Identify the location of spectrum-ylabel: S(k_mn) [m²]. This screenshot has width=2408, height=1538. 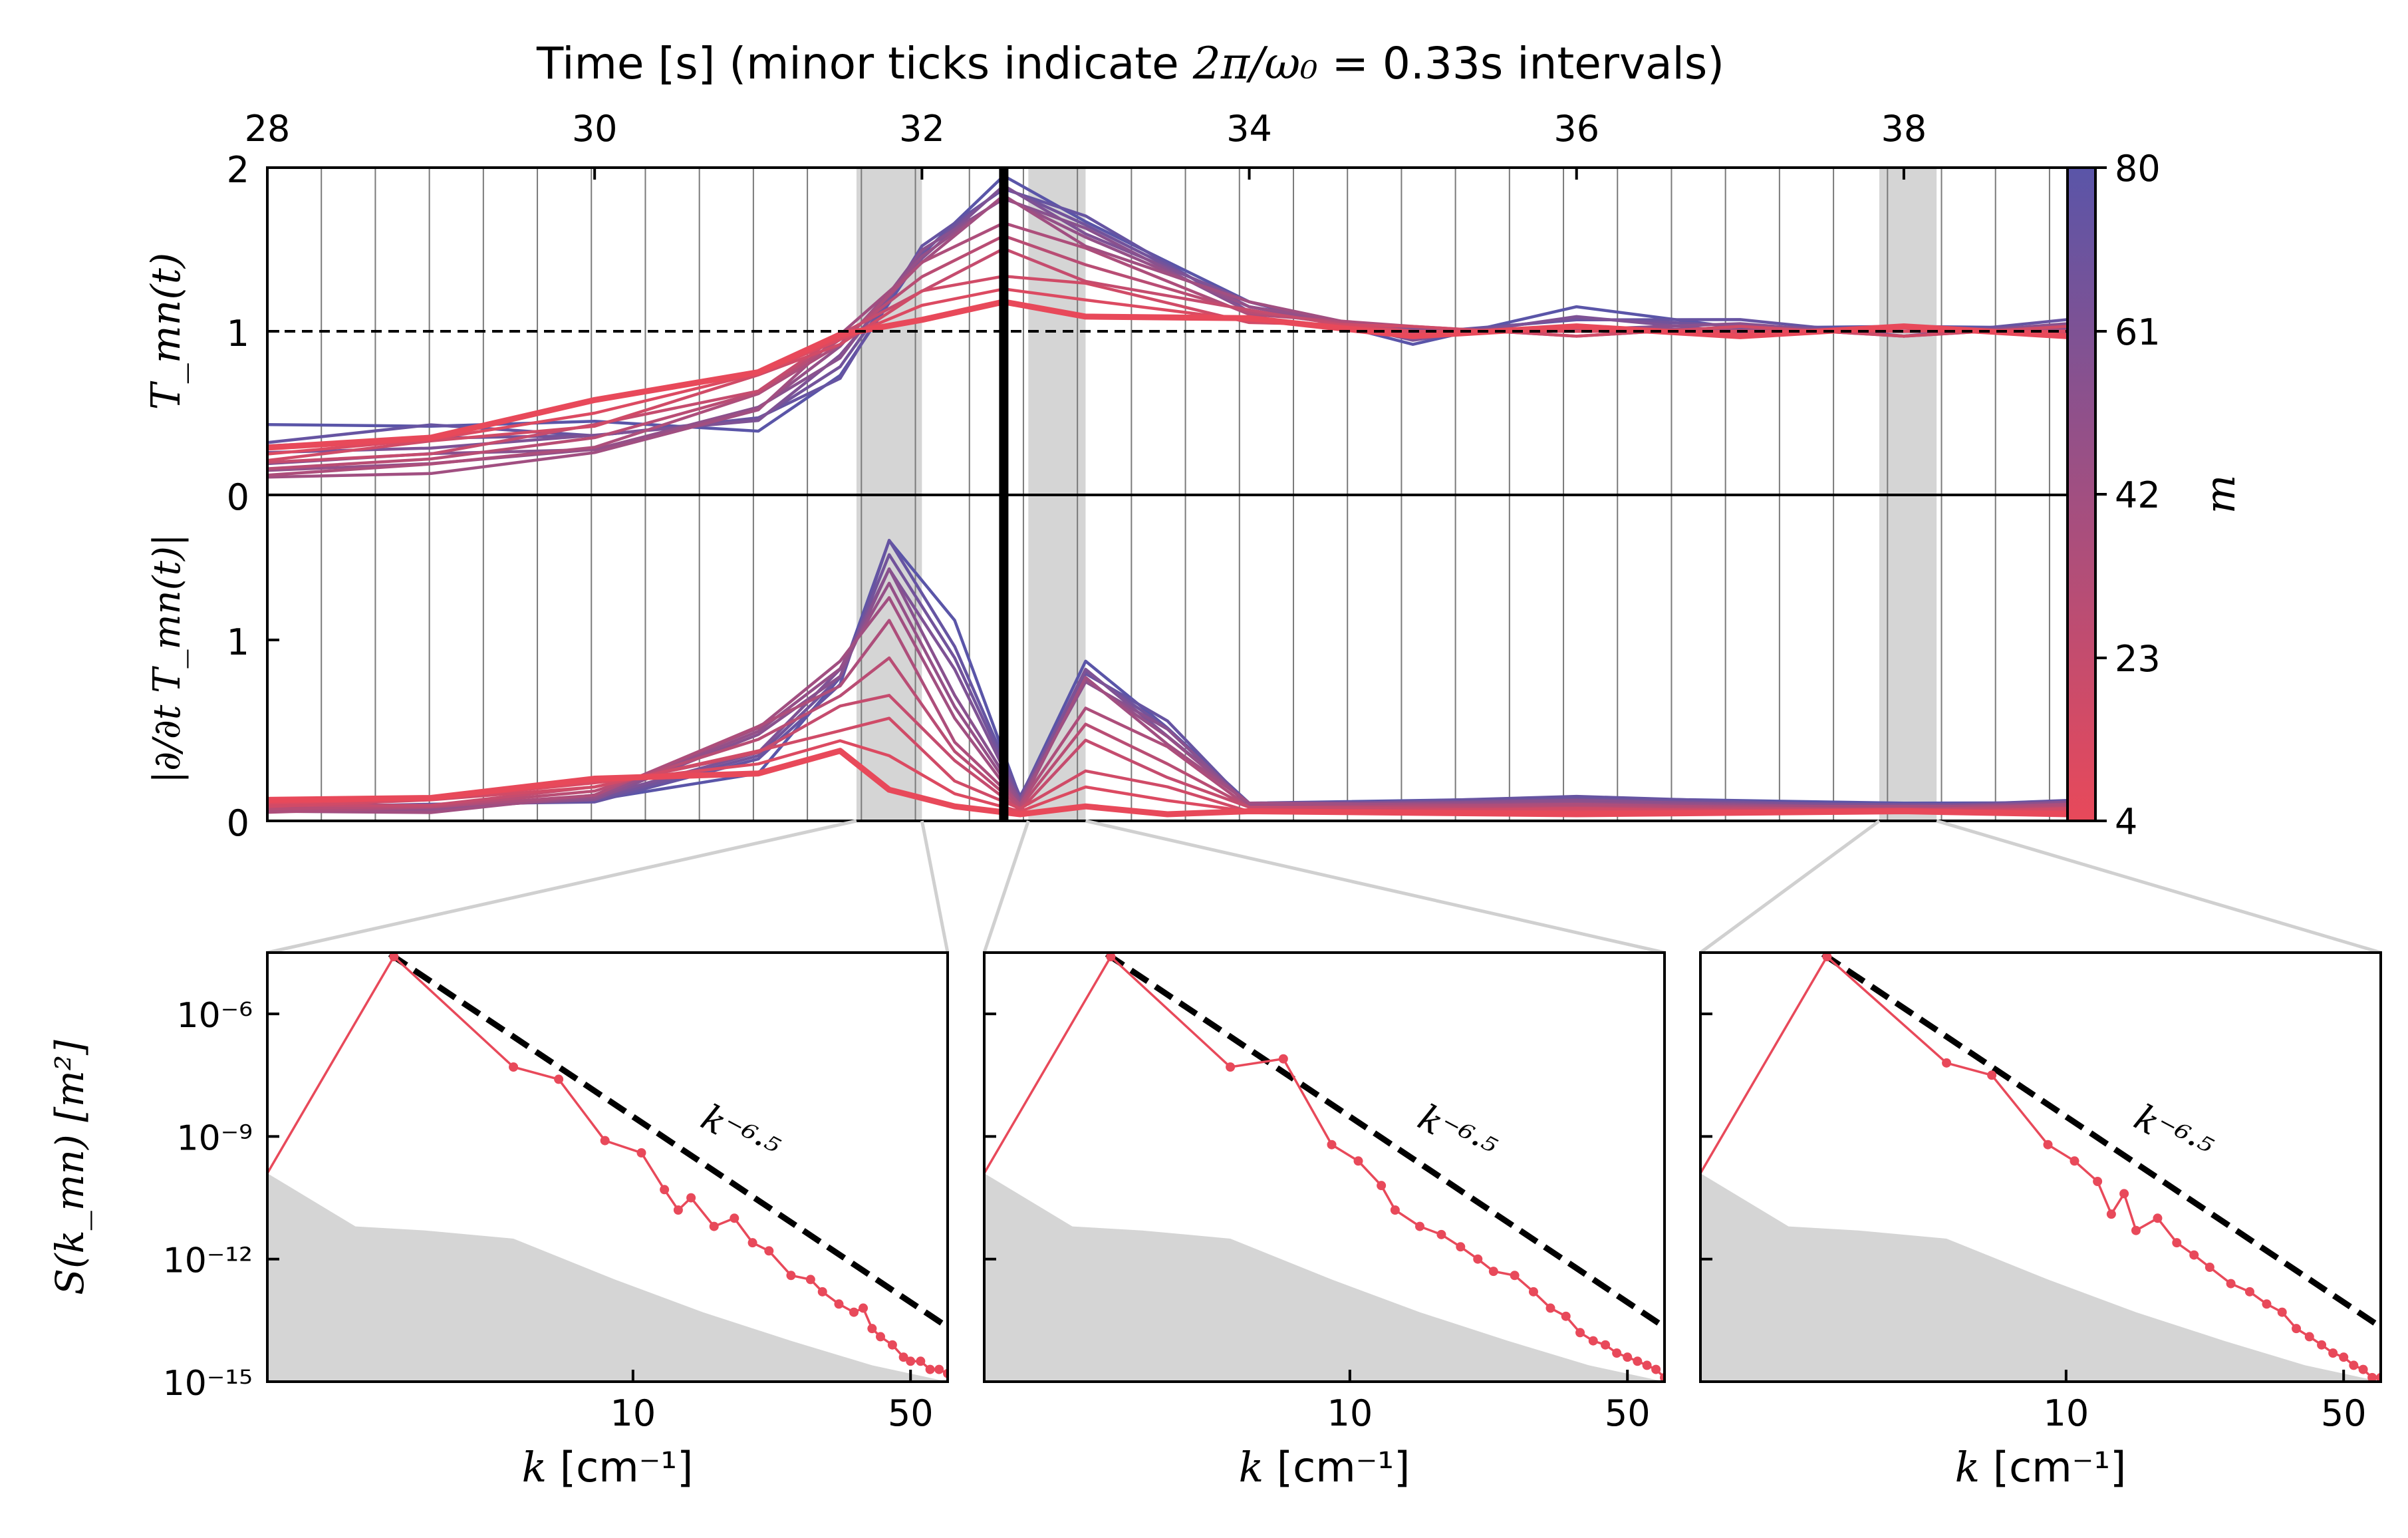
(69, 1168).